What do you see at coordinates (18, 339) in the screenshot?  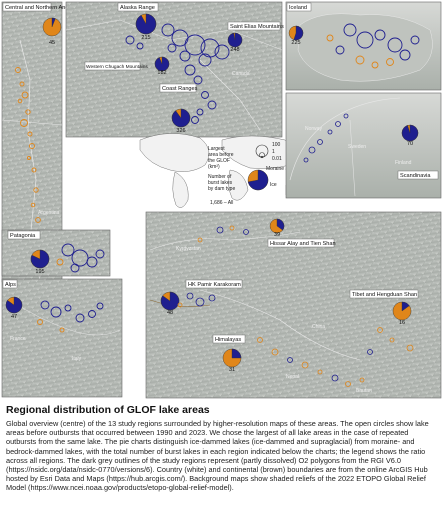 I see `place-label-france: France` at bounding box center [18, 339].